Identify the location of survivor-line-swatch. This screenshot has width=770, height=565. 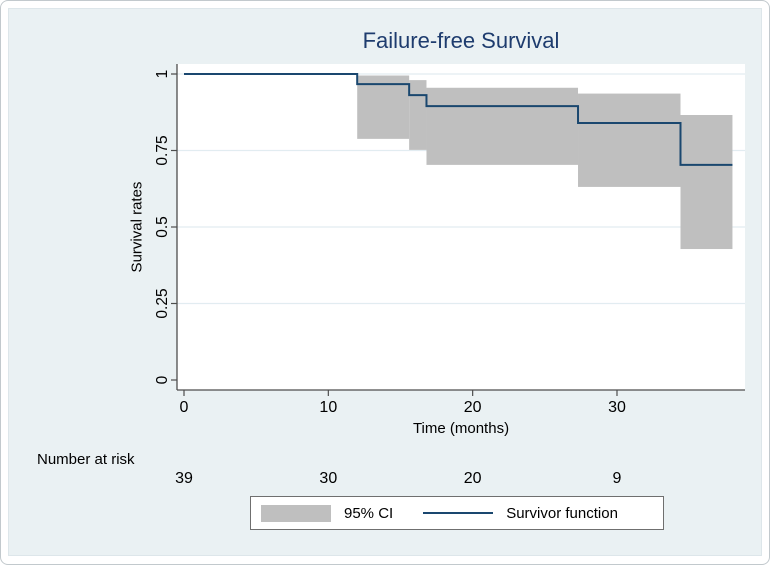
(458, 513).